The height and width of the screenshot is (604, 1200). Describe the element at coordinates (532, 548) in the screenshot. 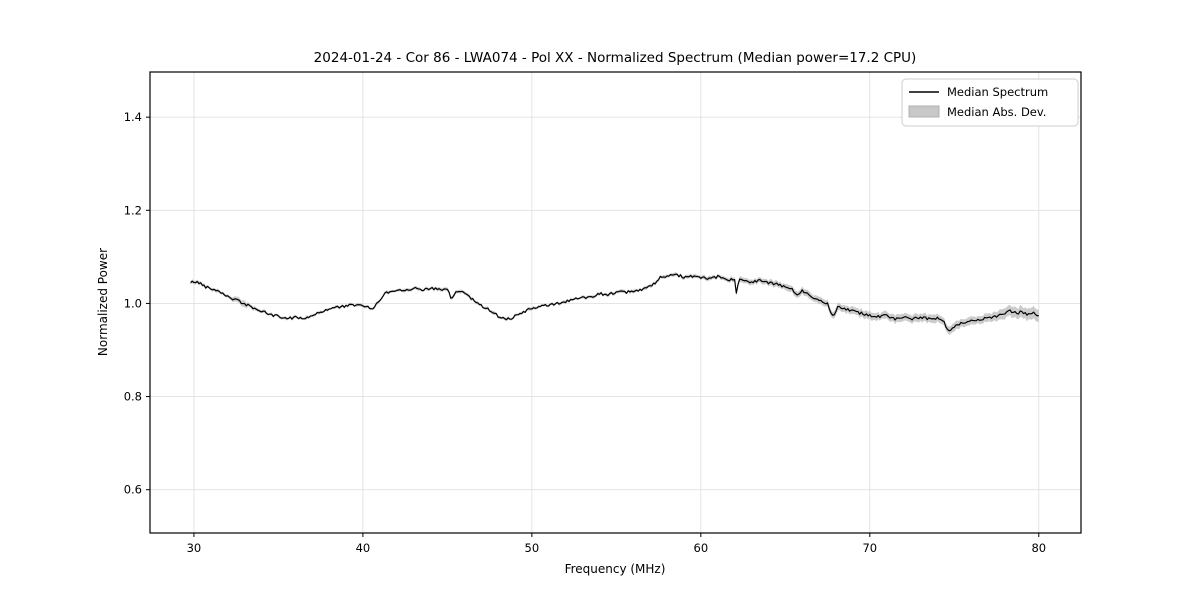

I see `x-tick-label: 50` at that location.